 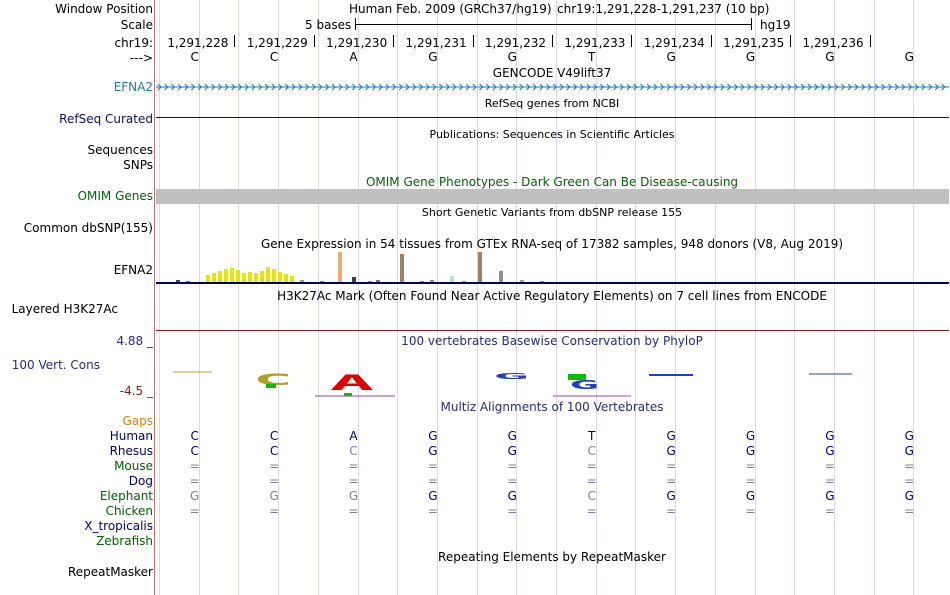 I want to click on omim-label: OMIM Genes, so click(x=115, y=196).